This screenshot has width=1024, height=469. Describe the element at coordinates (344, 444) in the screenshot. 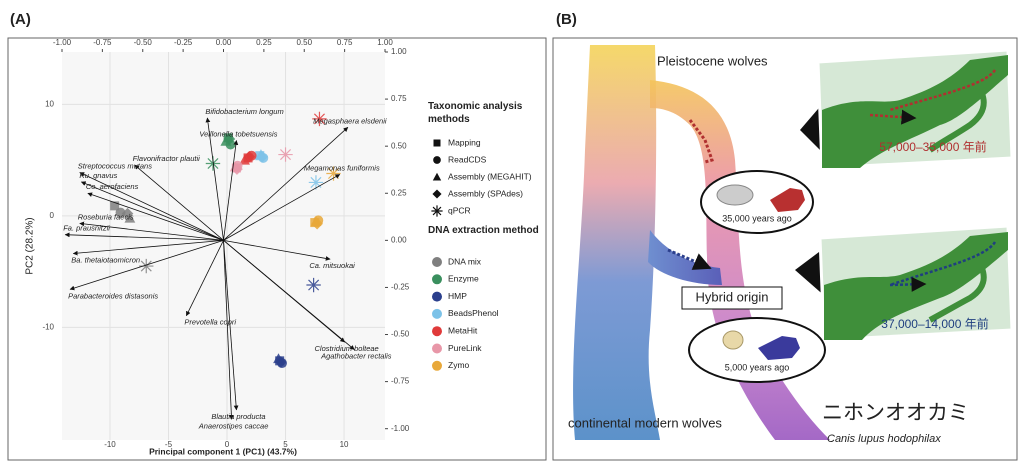

I see `x-tick-label: 10` at that location.